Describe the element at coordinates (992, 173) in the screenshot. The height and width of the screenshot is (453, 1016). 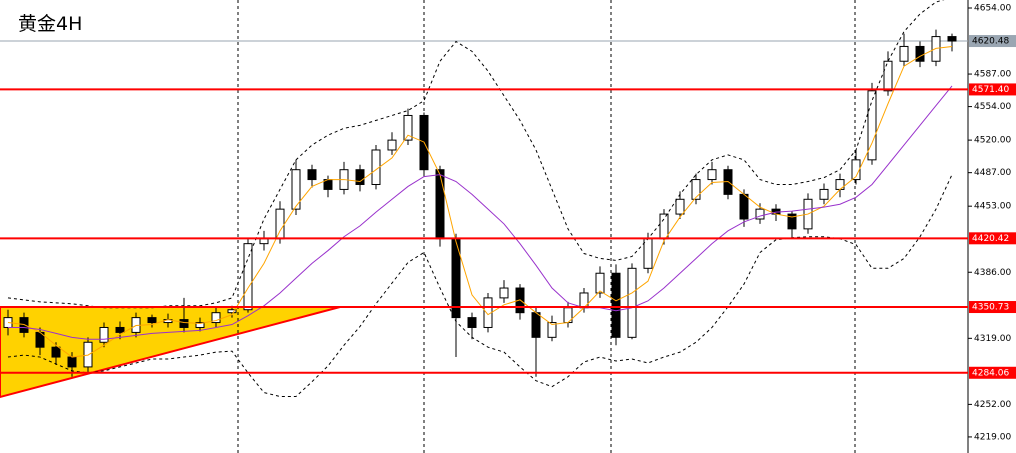
I see `y-tick-label: 4487.00` at that location.